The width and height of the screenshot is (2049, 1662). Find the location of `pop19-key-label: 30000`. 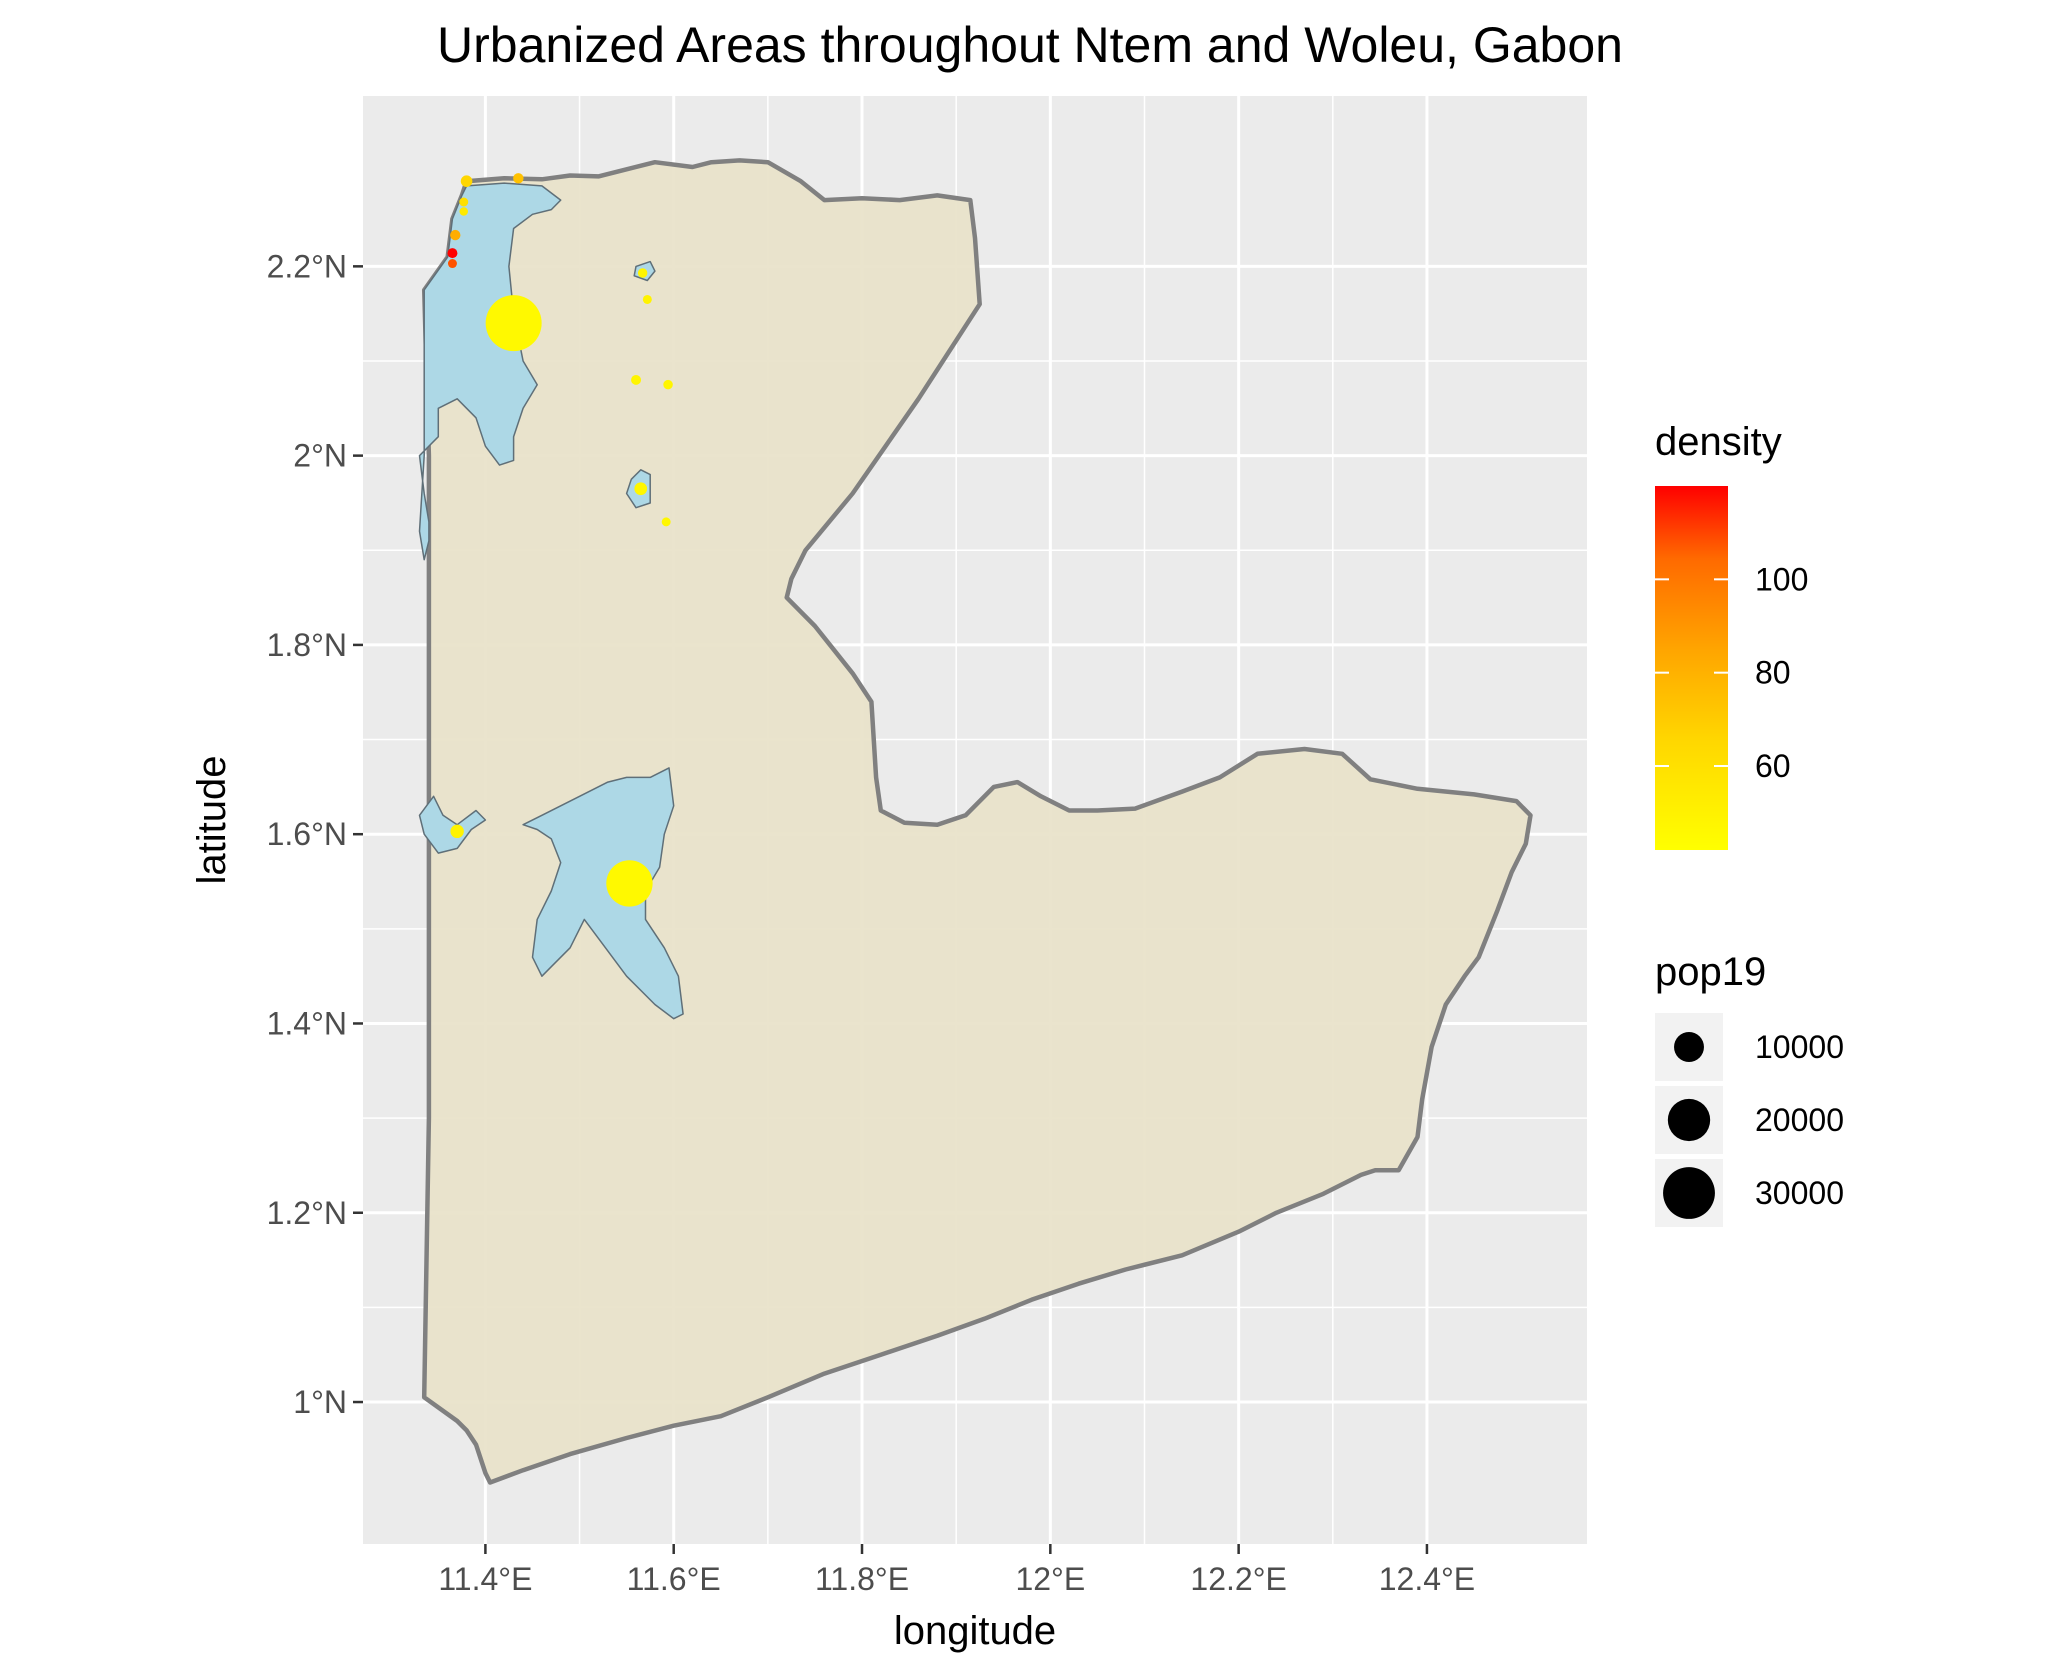

pop19-key-label: 30000 is located at coordinates (1799, 1193).